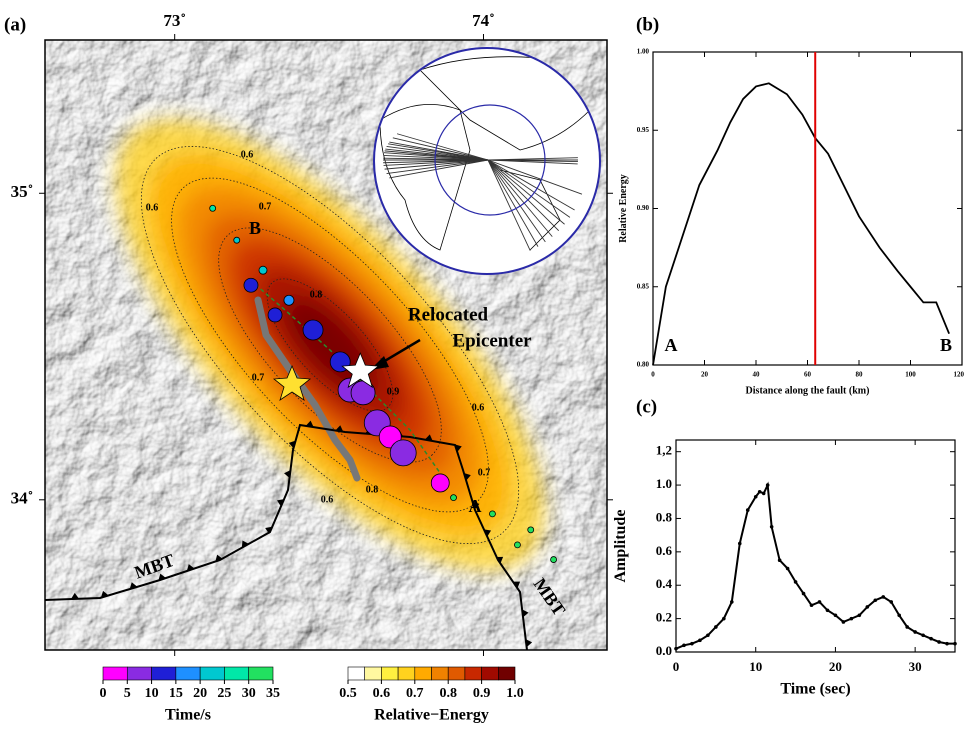  Describe the element at coordinates (946, 345) in the screenshot. I see `annotation: B` at that location.